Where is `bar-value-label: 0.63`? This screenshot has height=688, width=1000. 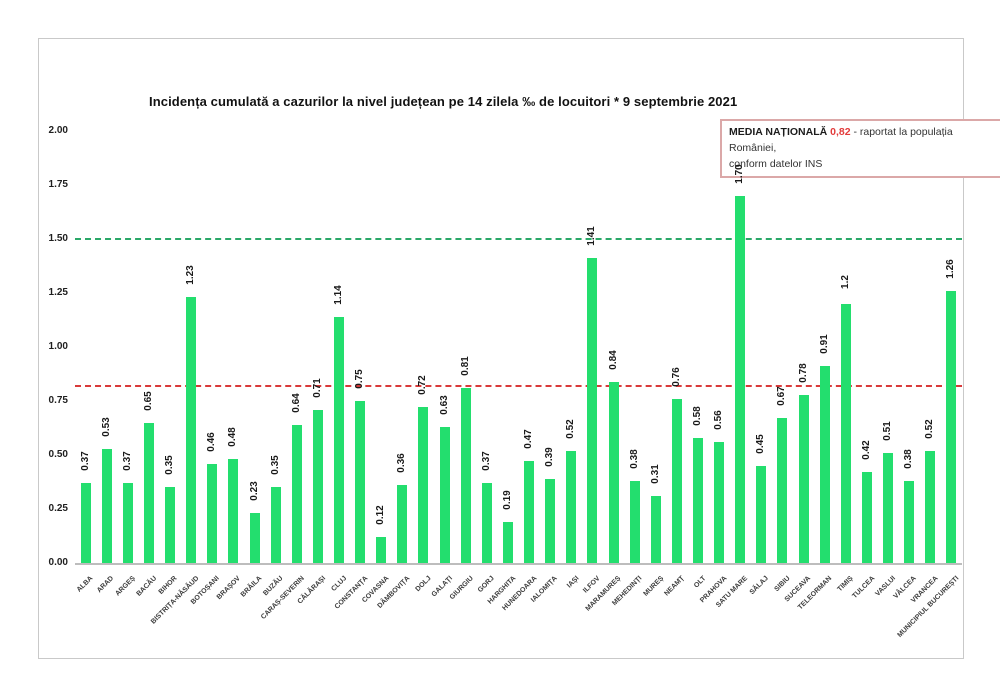
bar-value-label: 0.63 is located at coordinates (444, 405).